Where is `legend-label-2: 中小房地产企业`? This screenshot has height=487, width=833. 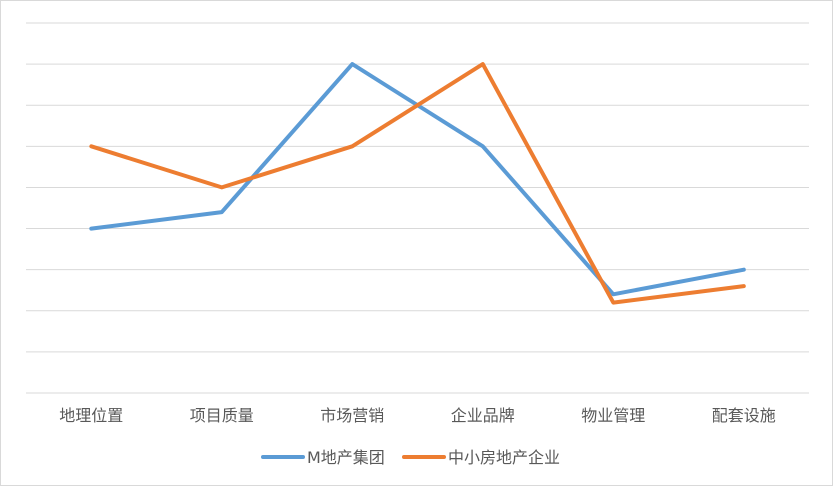
legend-label-2: 中小房地产企业 is located at coordinates (504, 457).